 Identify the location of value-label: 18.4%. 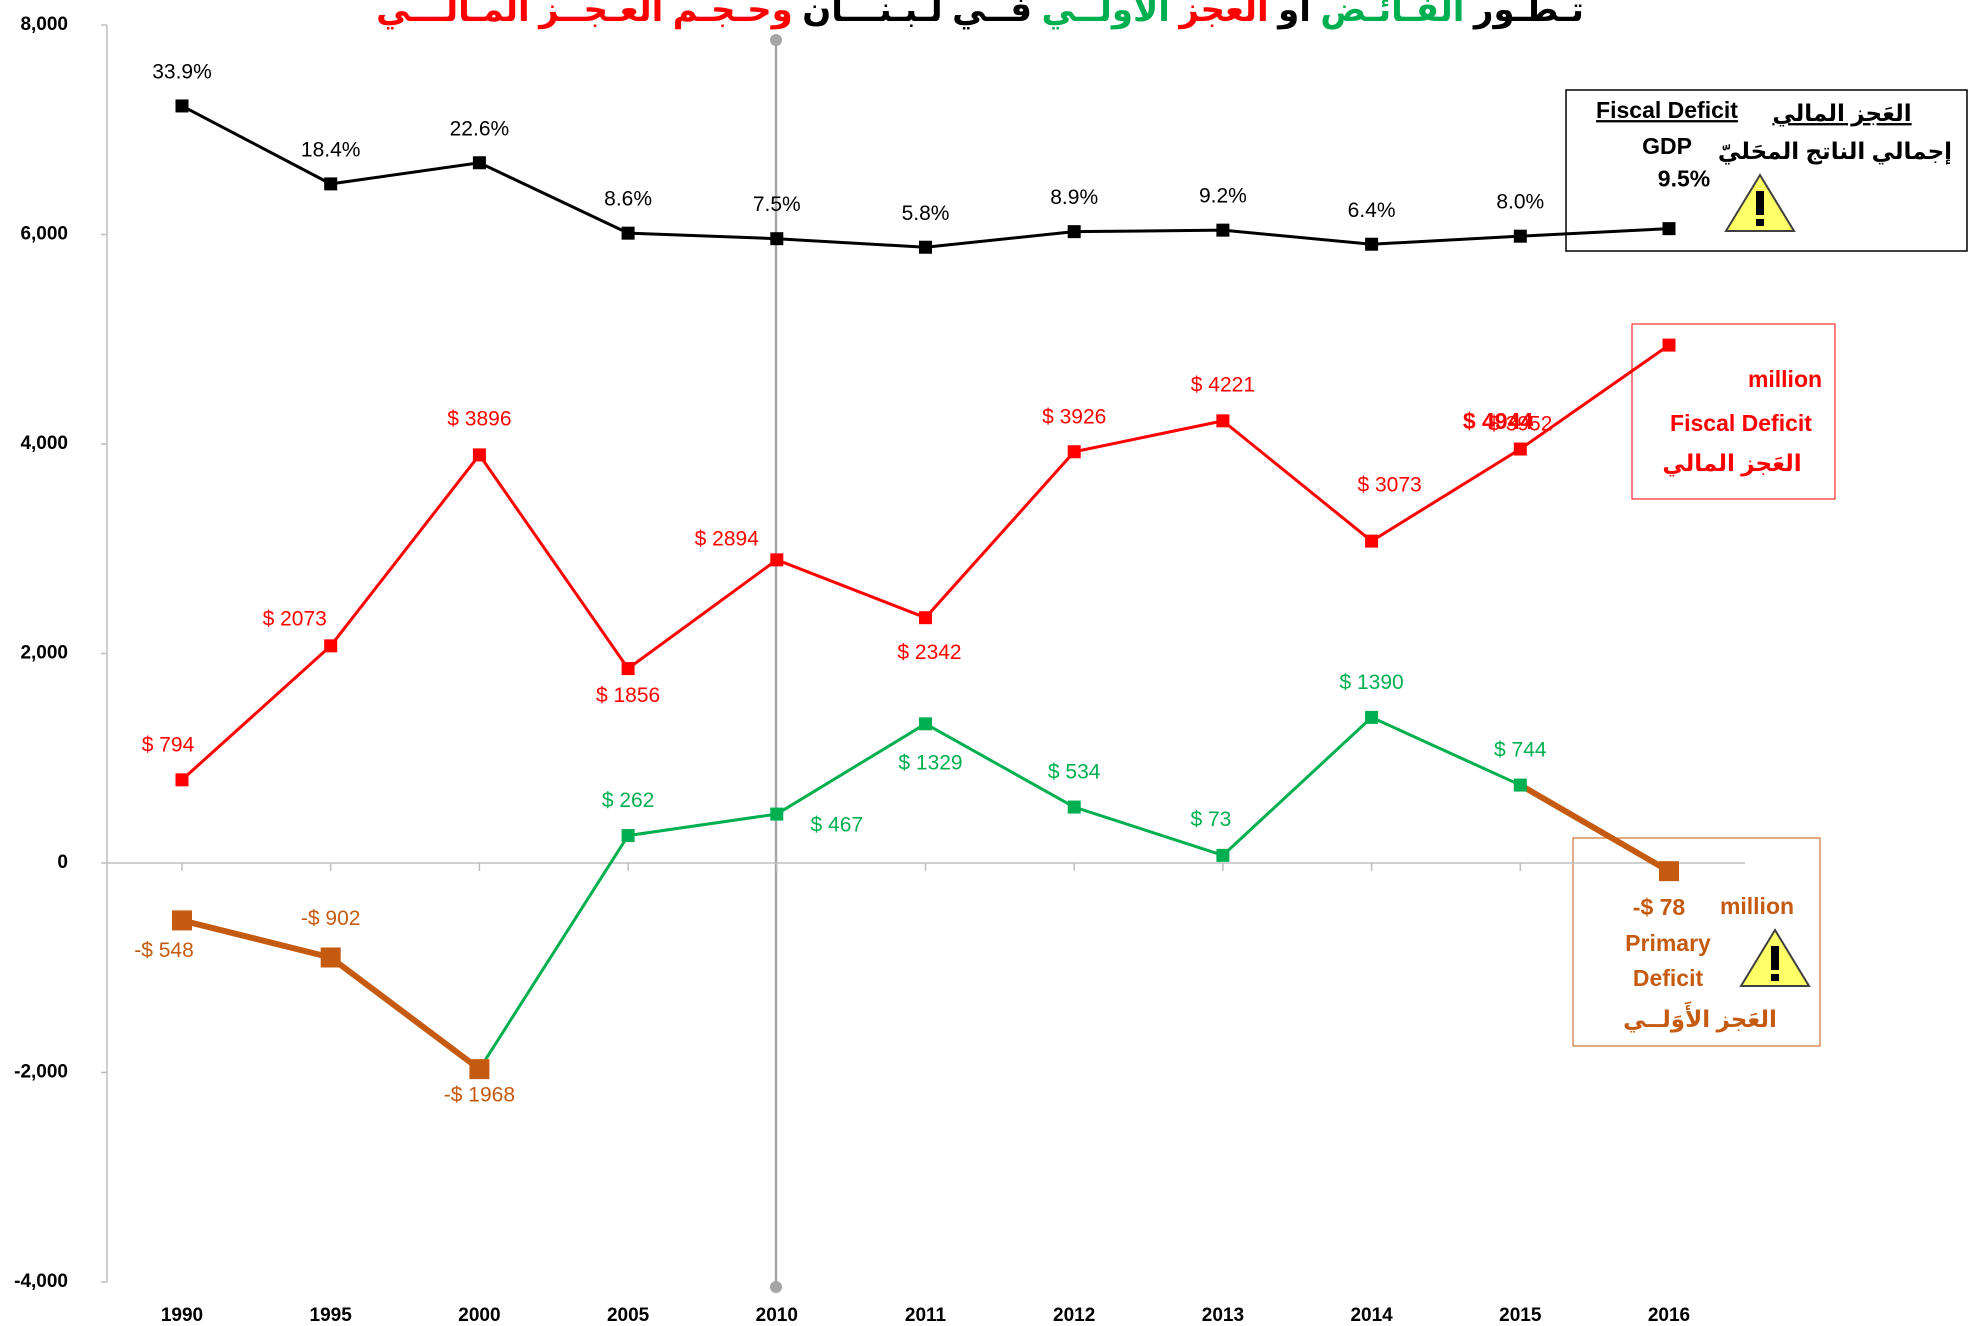
(331, 149).